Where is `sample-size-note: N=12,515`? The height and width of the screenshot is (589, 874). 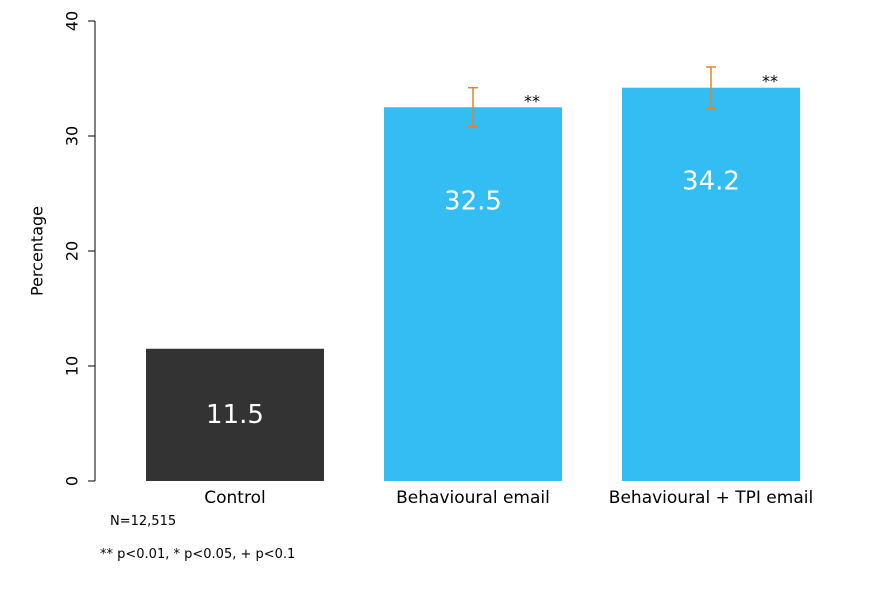
sample-size-note: N=12,515 is located at coordinates (143, 521).